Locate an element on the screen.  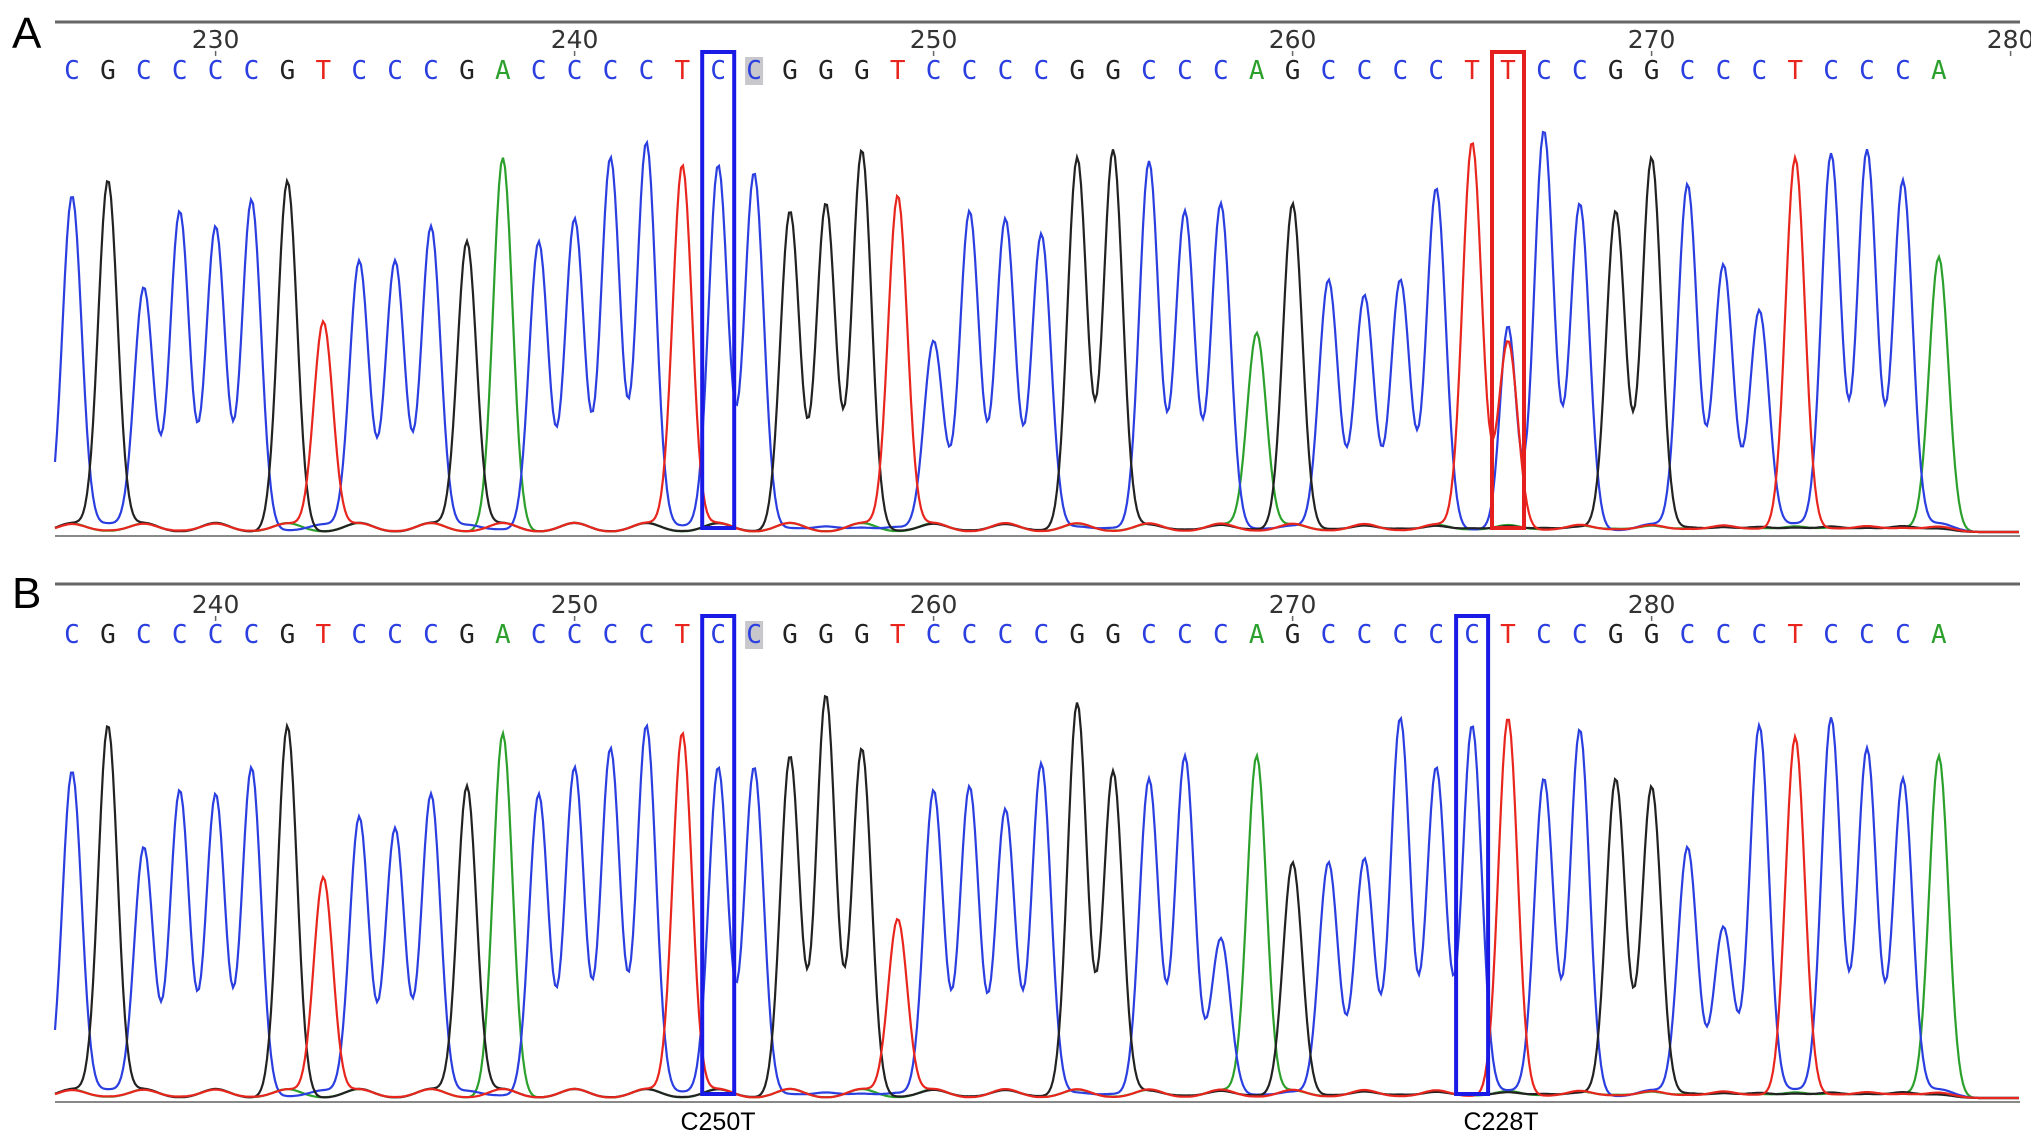
panel-letter: A is located at coordinates (27, 33).